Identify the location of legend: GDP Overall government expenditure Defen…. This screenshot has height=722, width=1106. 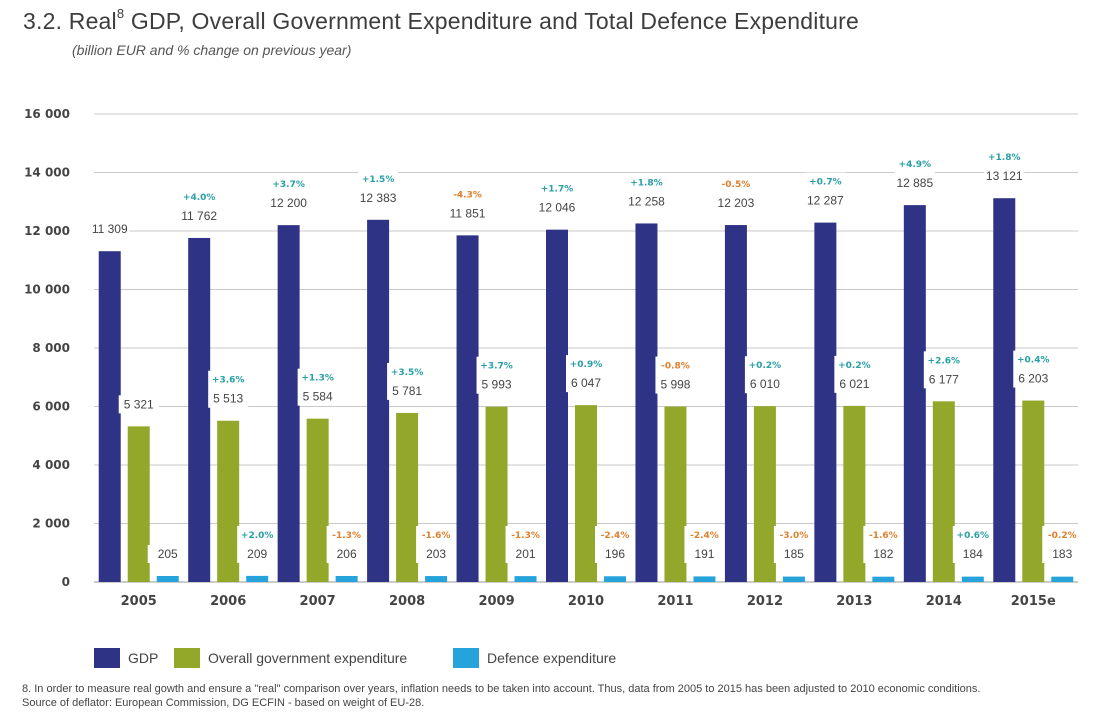
(553, 658).